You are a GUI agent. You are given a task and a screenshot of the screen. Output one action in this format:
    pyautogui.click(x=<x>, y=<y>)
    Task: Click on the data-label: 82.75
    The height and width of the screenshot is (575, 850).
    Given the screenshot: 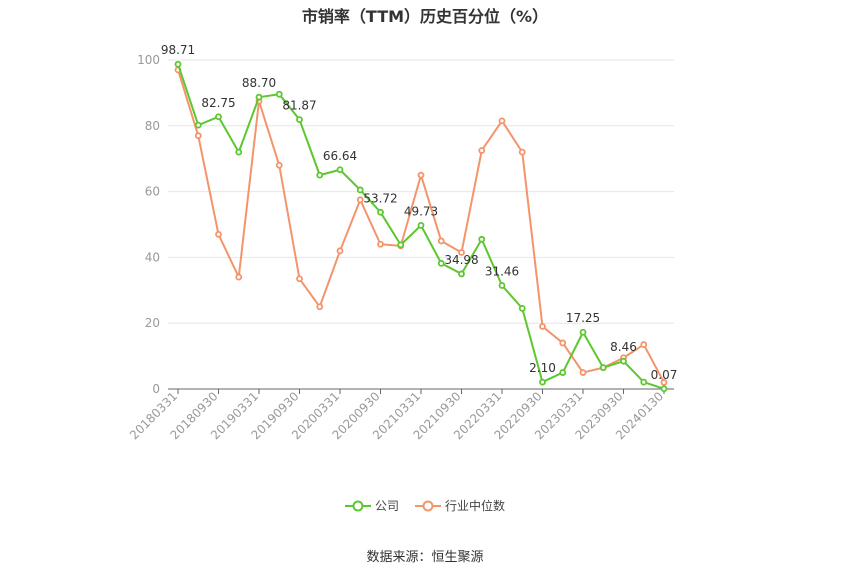 What is the action you would take?
    pyautogui.click(x=218, y=103)
    